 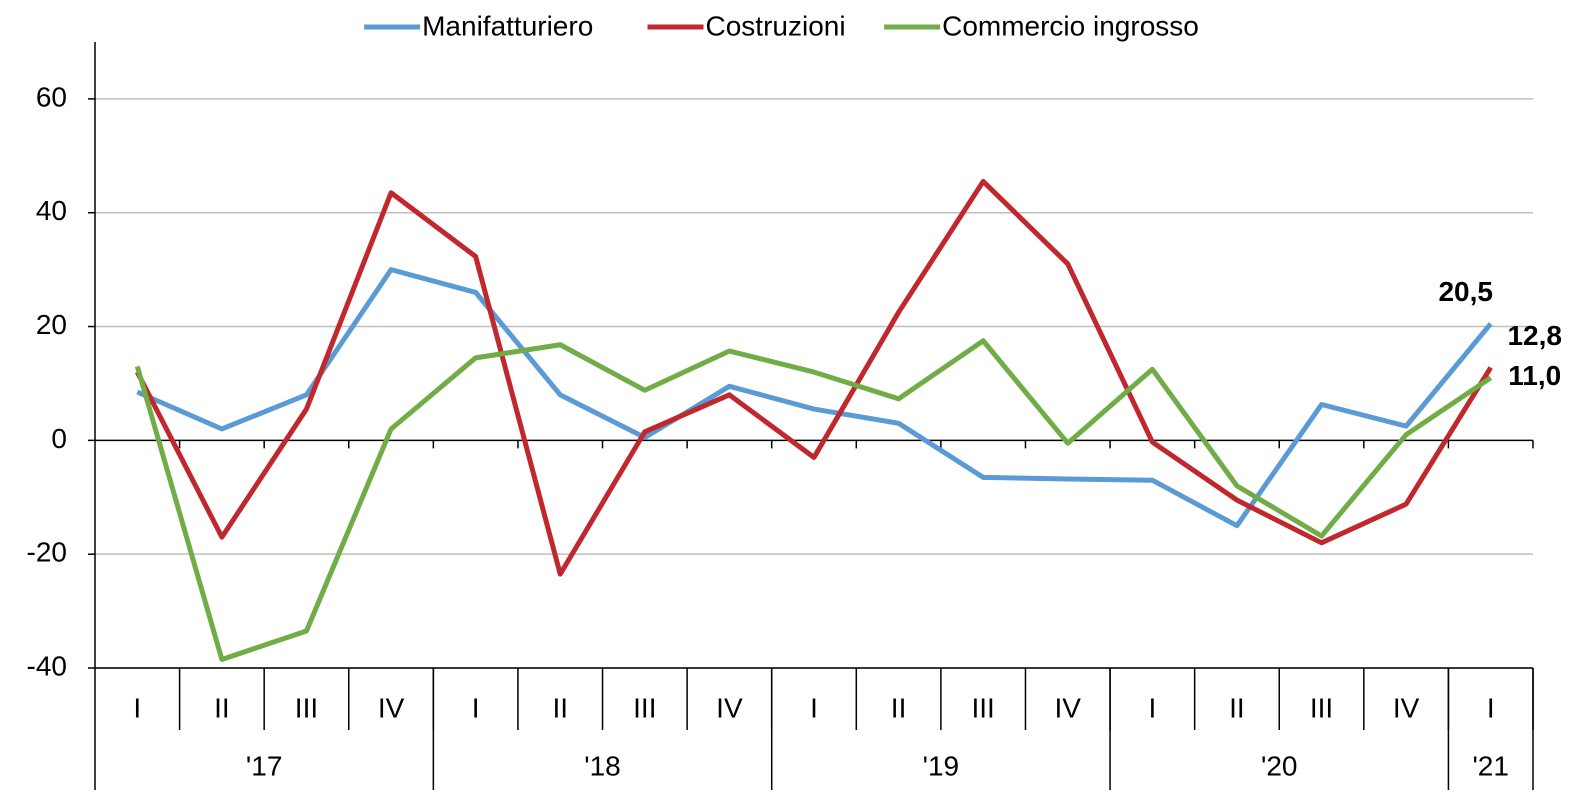 I want to click on group-label: '21, so click(x=1490, y=765).